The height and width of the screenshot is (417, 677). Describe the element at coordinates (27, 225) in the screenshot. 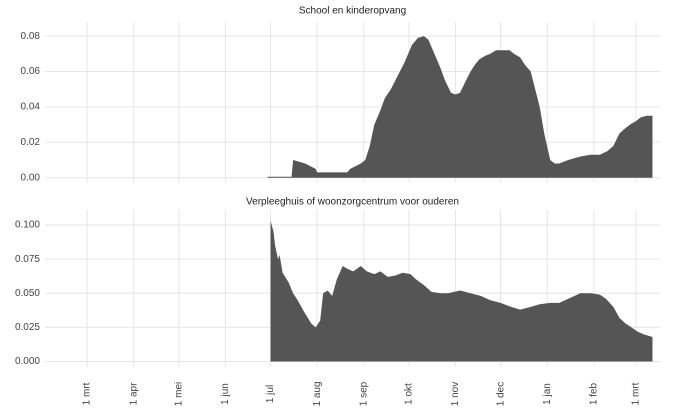

I see `y-tick-label: 0.100` at that location.